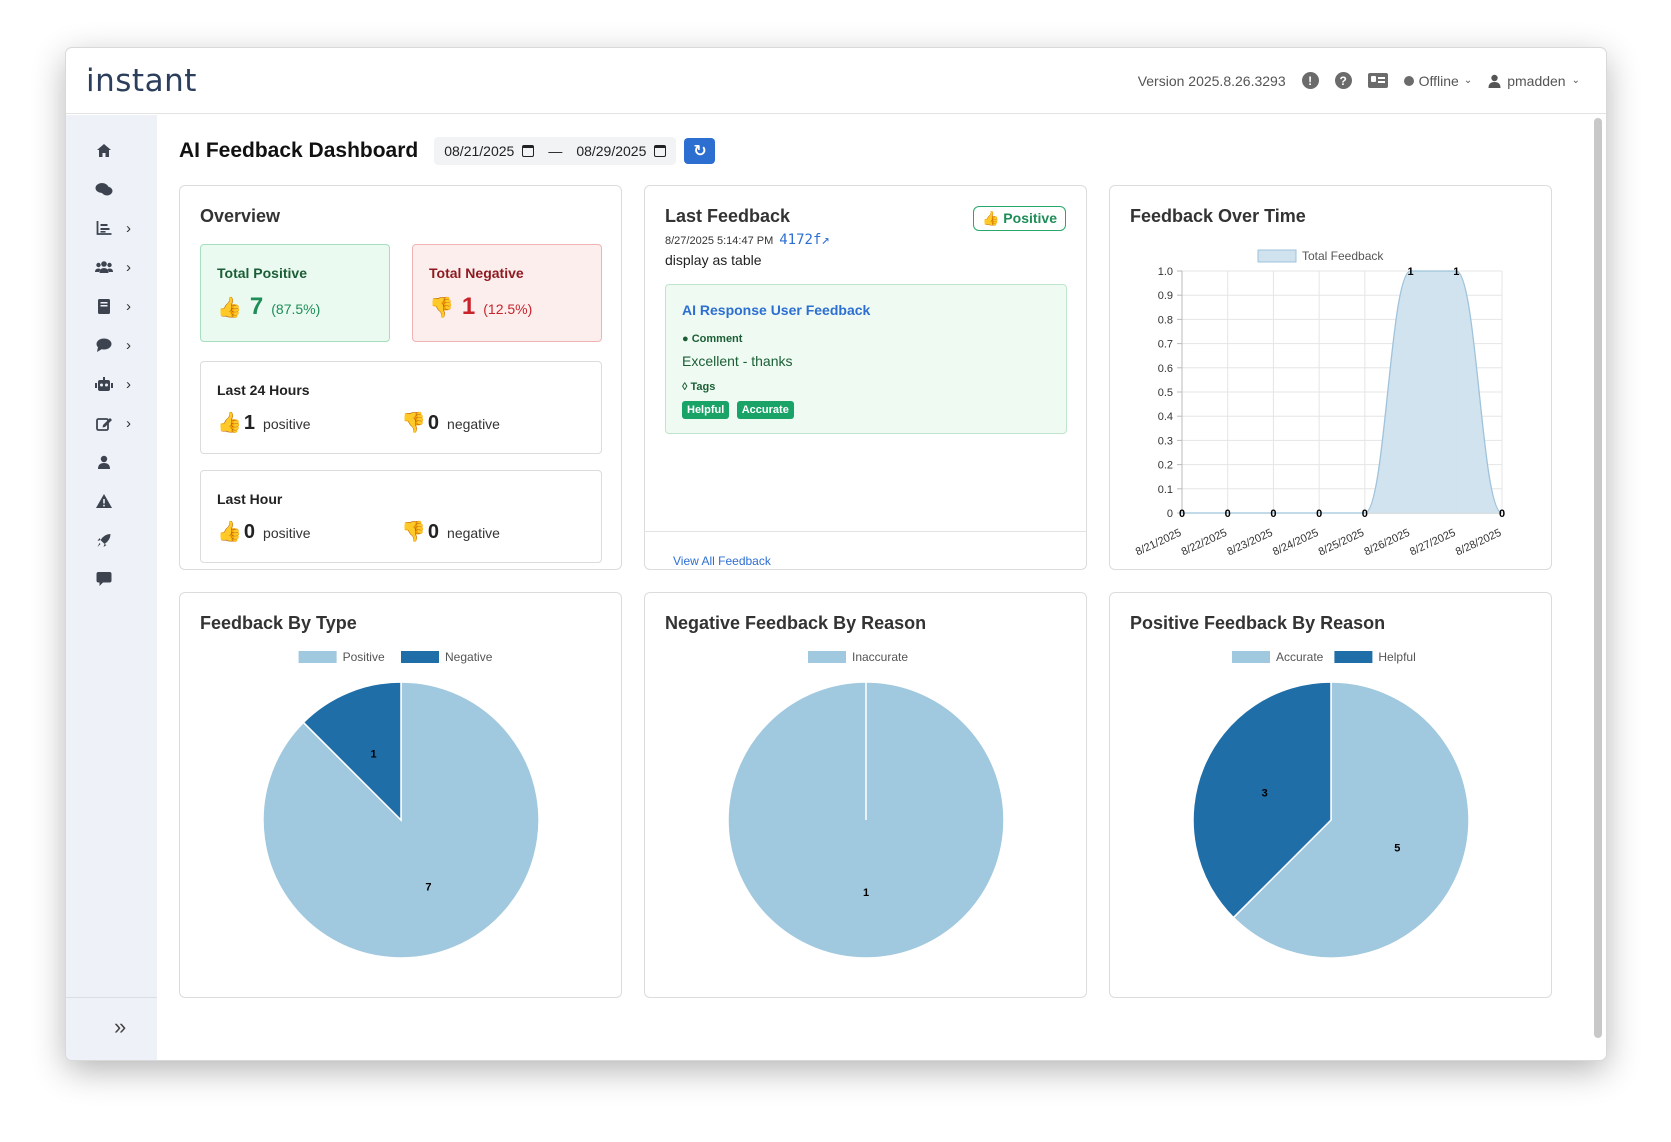 The image size is (1671, 1142). Describe the element at coordinates (119, 150) in the screenshot. I see `sidebar-item-home` at that location.